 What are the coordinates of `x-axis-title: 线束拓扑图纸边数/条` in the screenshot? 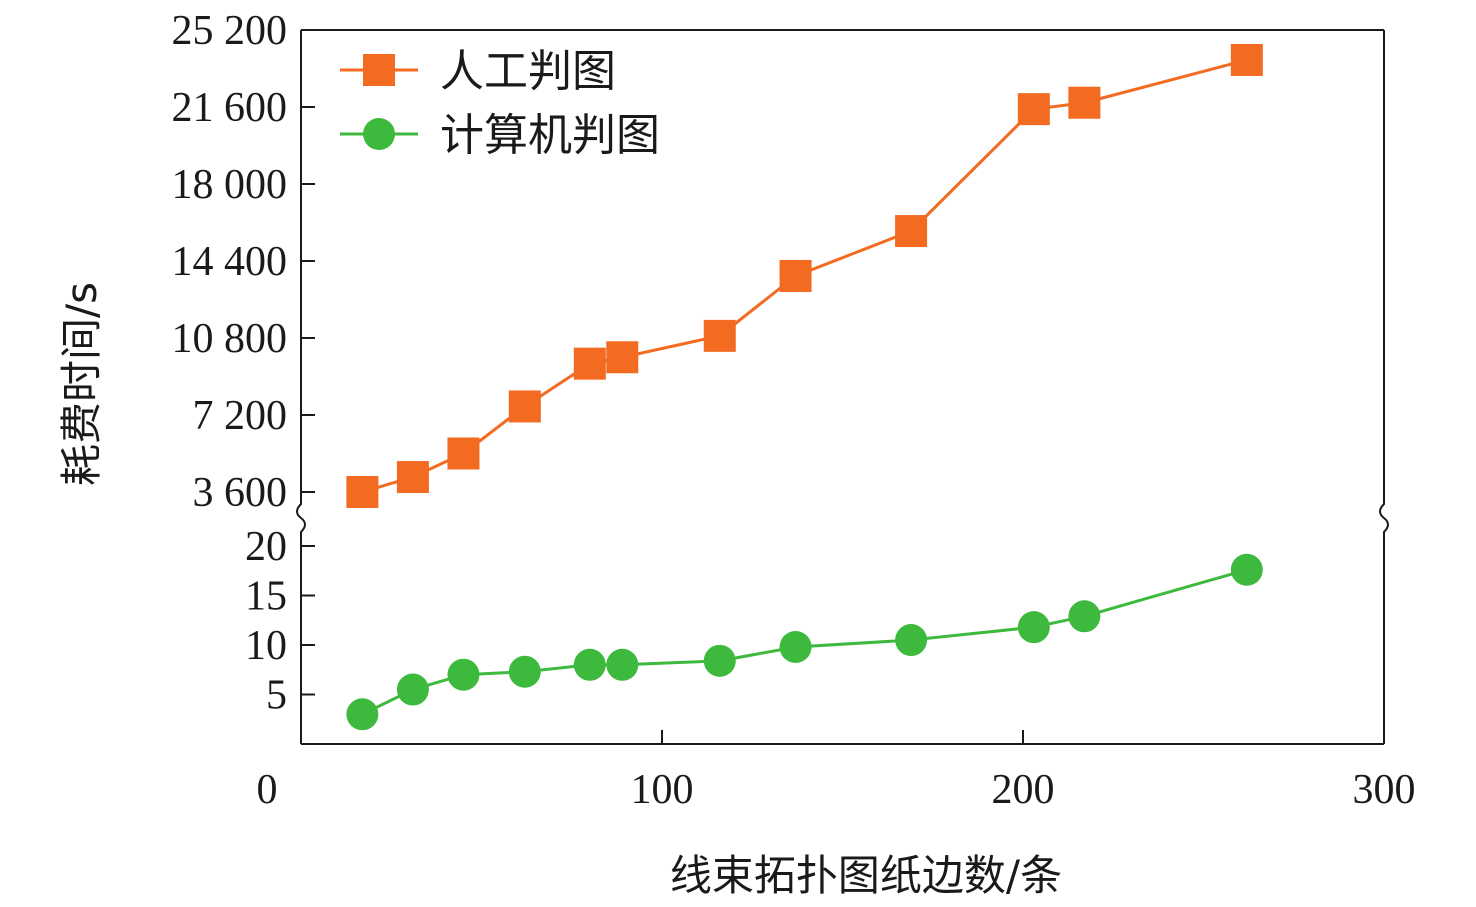 It's located at (866, 875).